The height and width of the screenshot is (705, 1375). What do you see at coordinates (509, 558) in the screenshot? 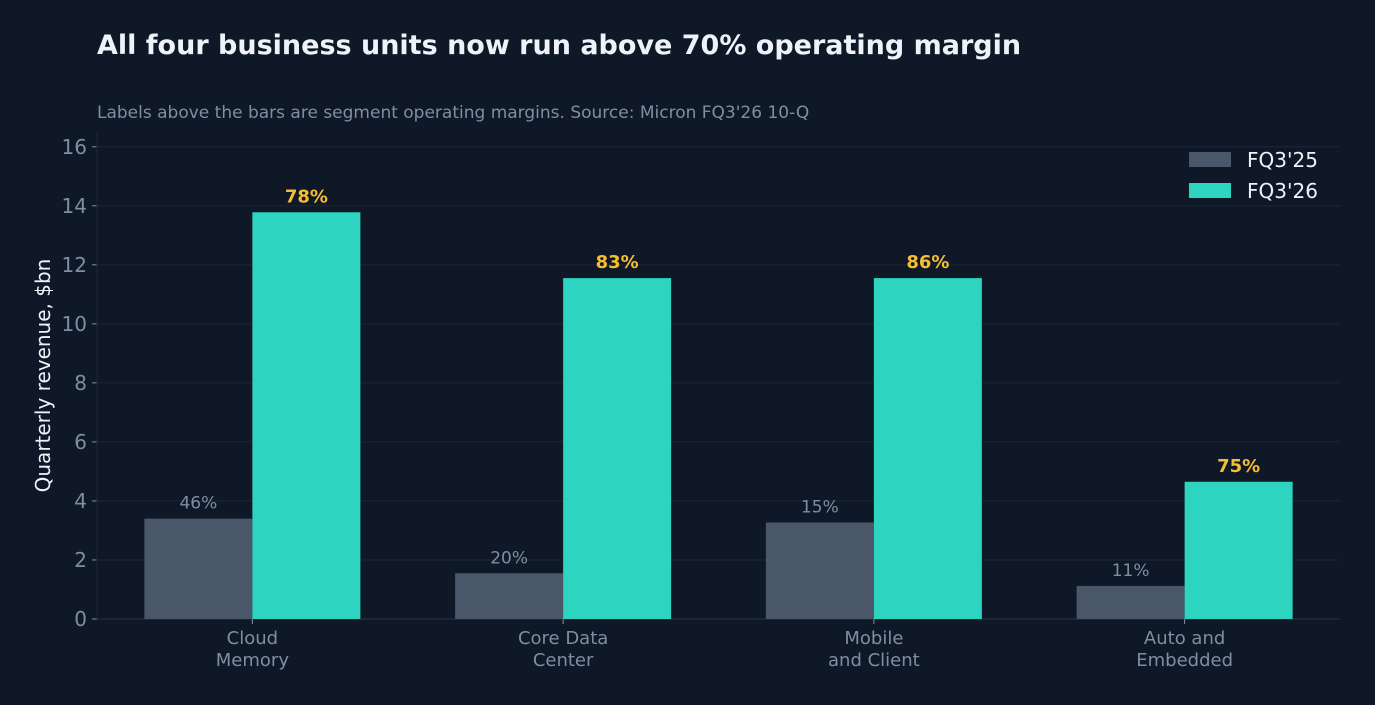
I see `margin-label: 20%` at bounding box center [509, 558].